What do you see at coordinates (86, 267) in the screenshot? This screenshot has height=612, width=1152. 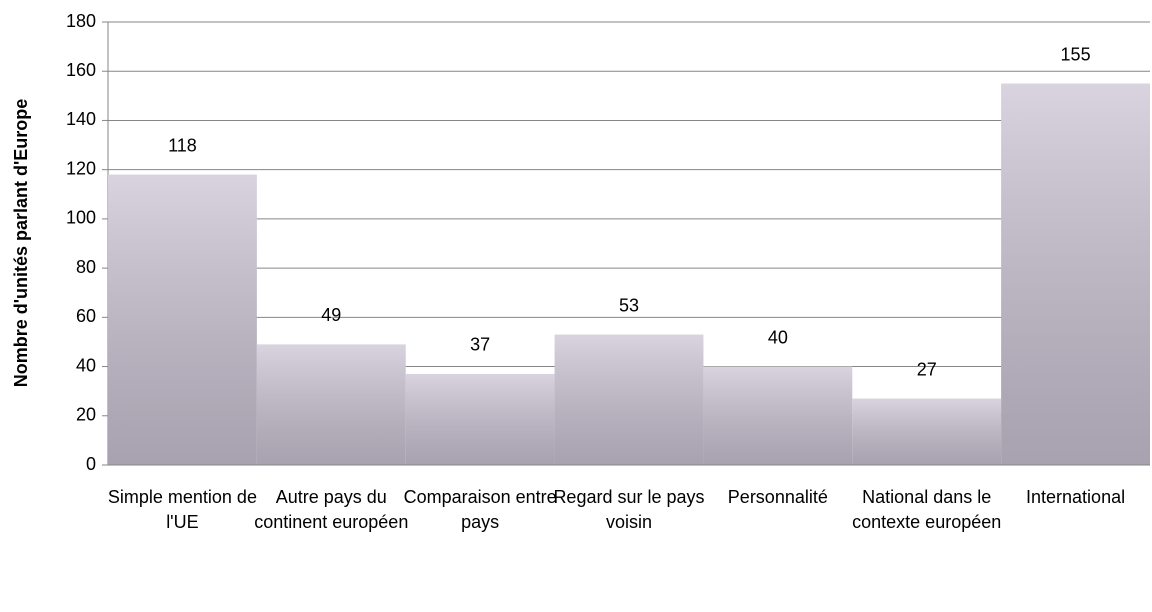 I see `y-tick-label: 80` at bounding box center [86, 267].